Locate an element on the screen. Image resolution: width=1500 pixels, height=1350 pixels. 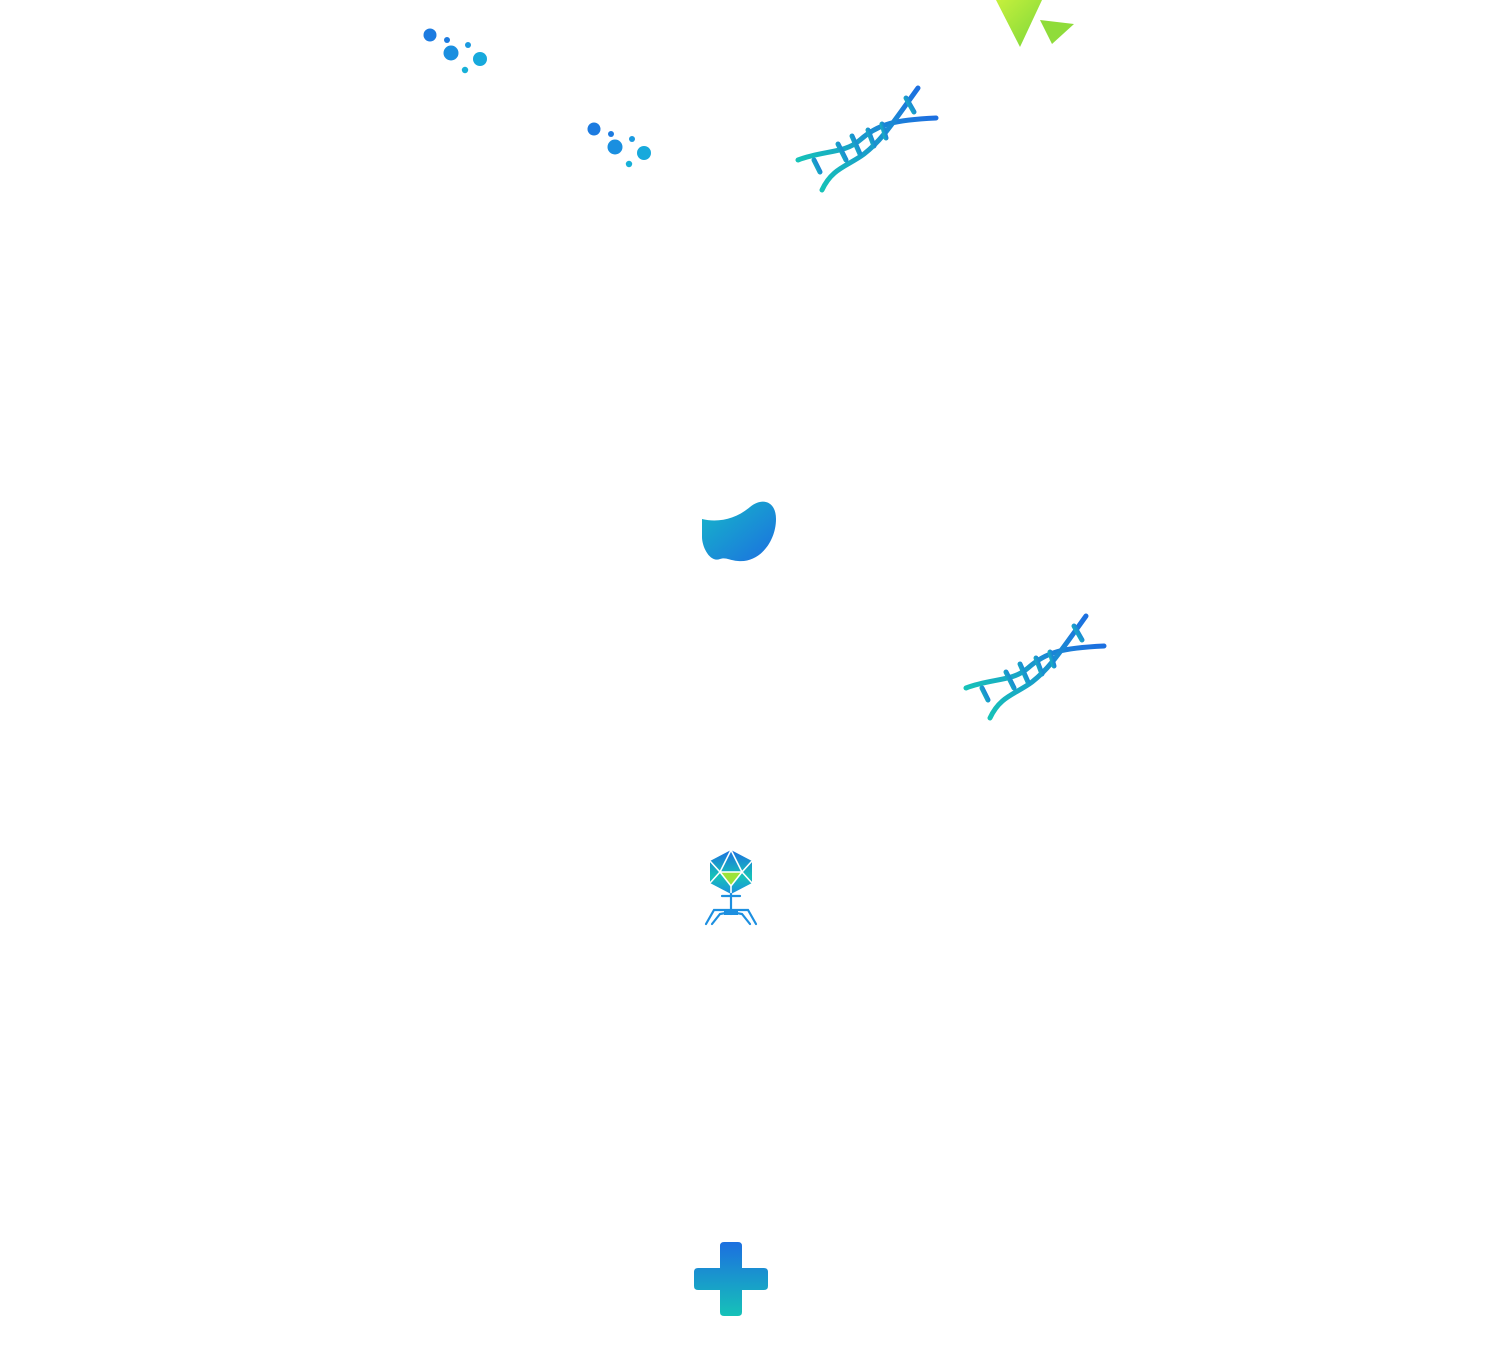
medical-cross-icon is located at coordinates (731, 1279).